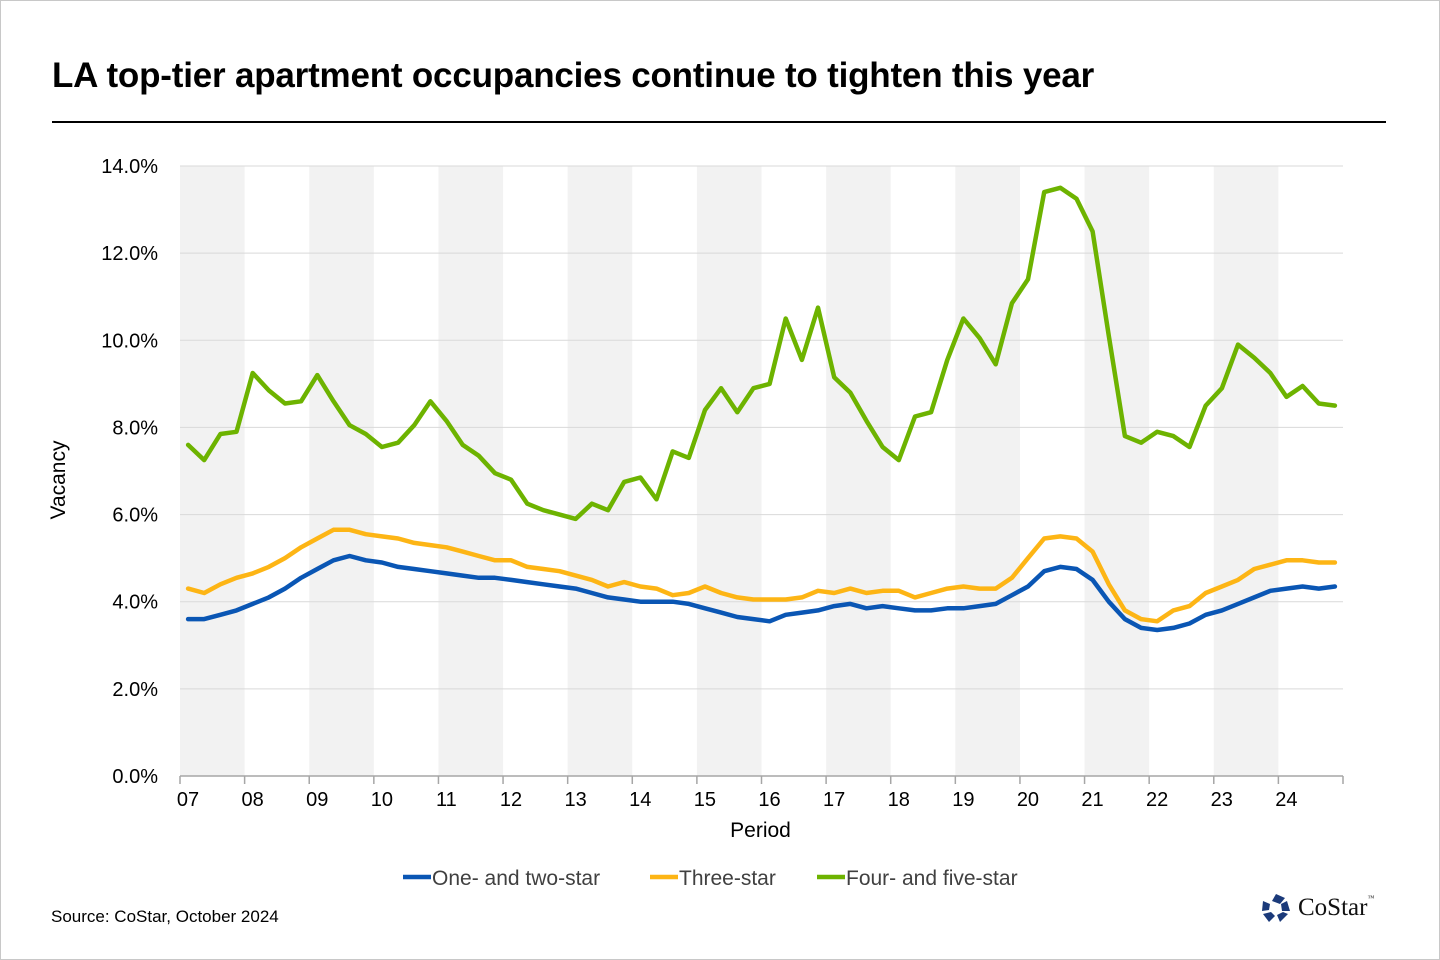 The height and width of the screenshot is (960, 1440). I want to click on y-tick-label: 6.0%, so click(135, 516).